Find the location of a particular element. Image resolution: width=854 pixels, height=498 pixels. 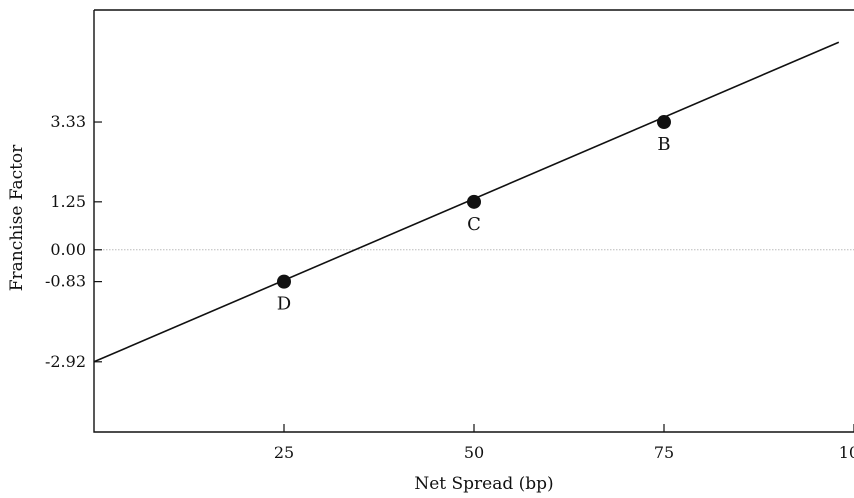

data-point-b is located at coordinates (664, 122).